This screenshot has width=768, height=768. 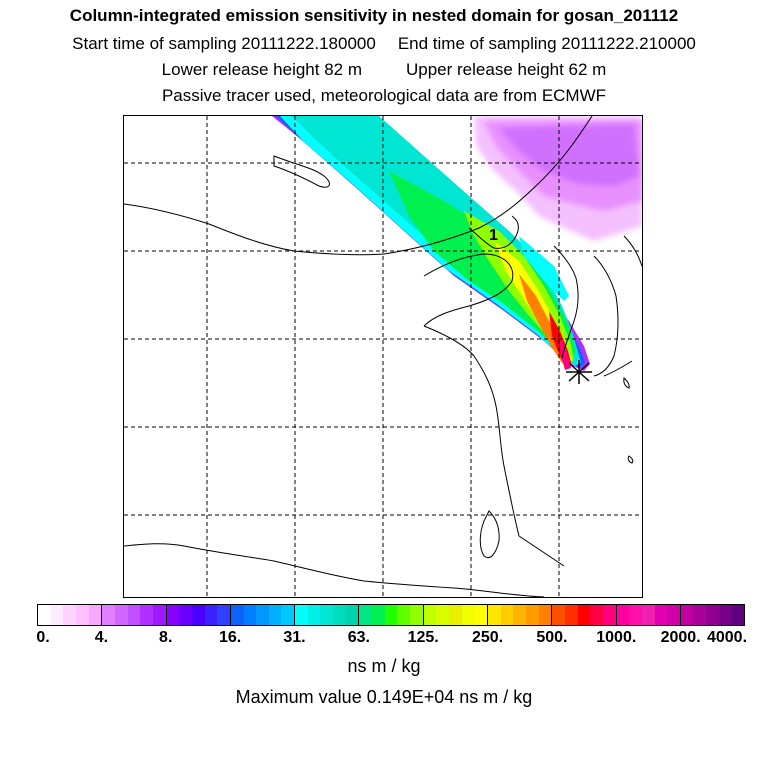 What do you see at coordinates (224, 43) in the screenshot?
I see `sampling-start: Start time of sampling 20111222.180000` at bounding box center [224, 43].